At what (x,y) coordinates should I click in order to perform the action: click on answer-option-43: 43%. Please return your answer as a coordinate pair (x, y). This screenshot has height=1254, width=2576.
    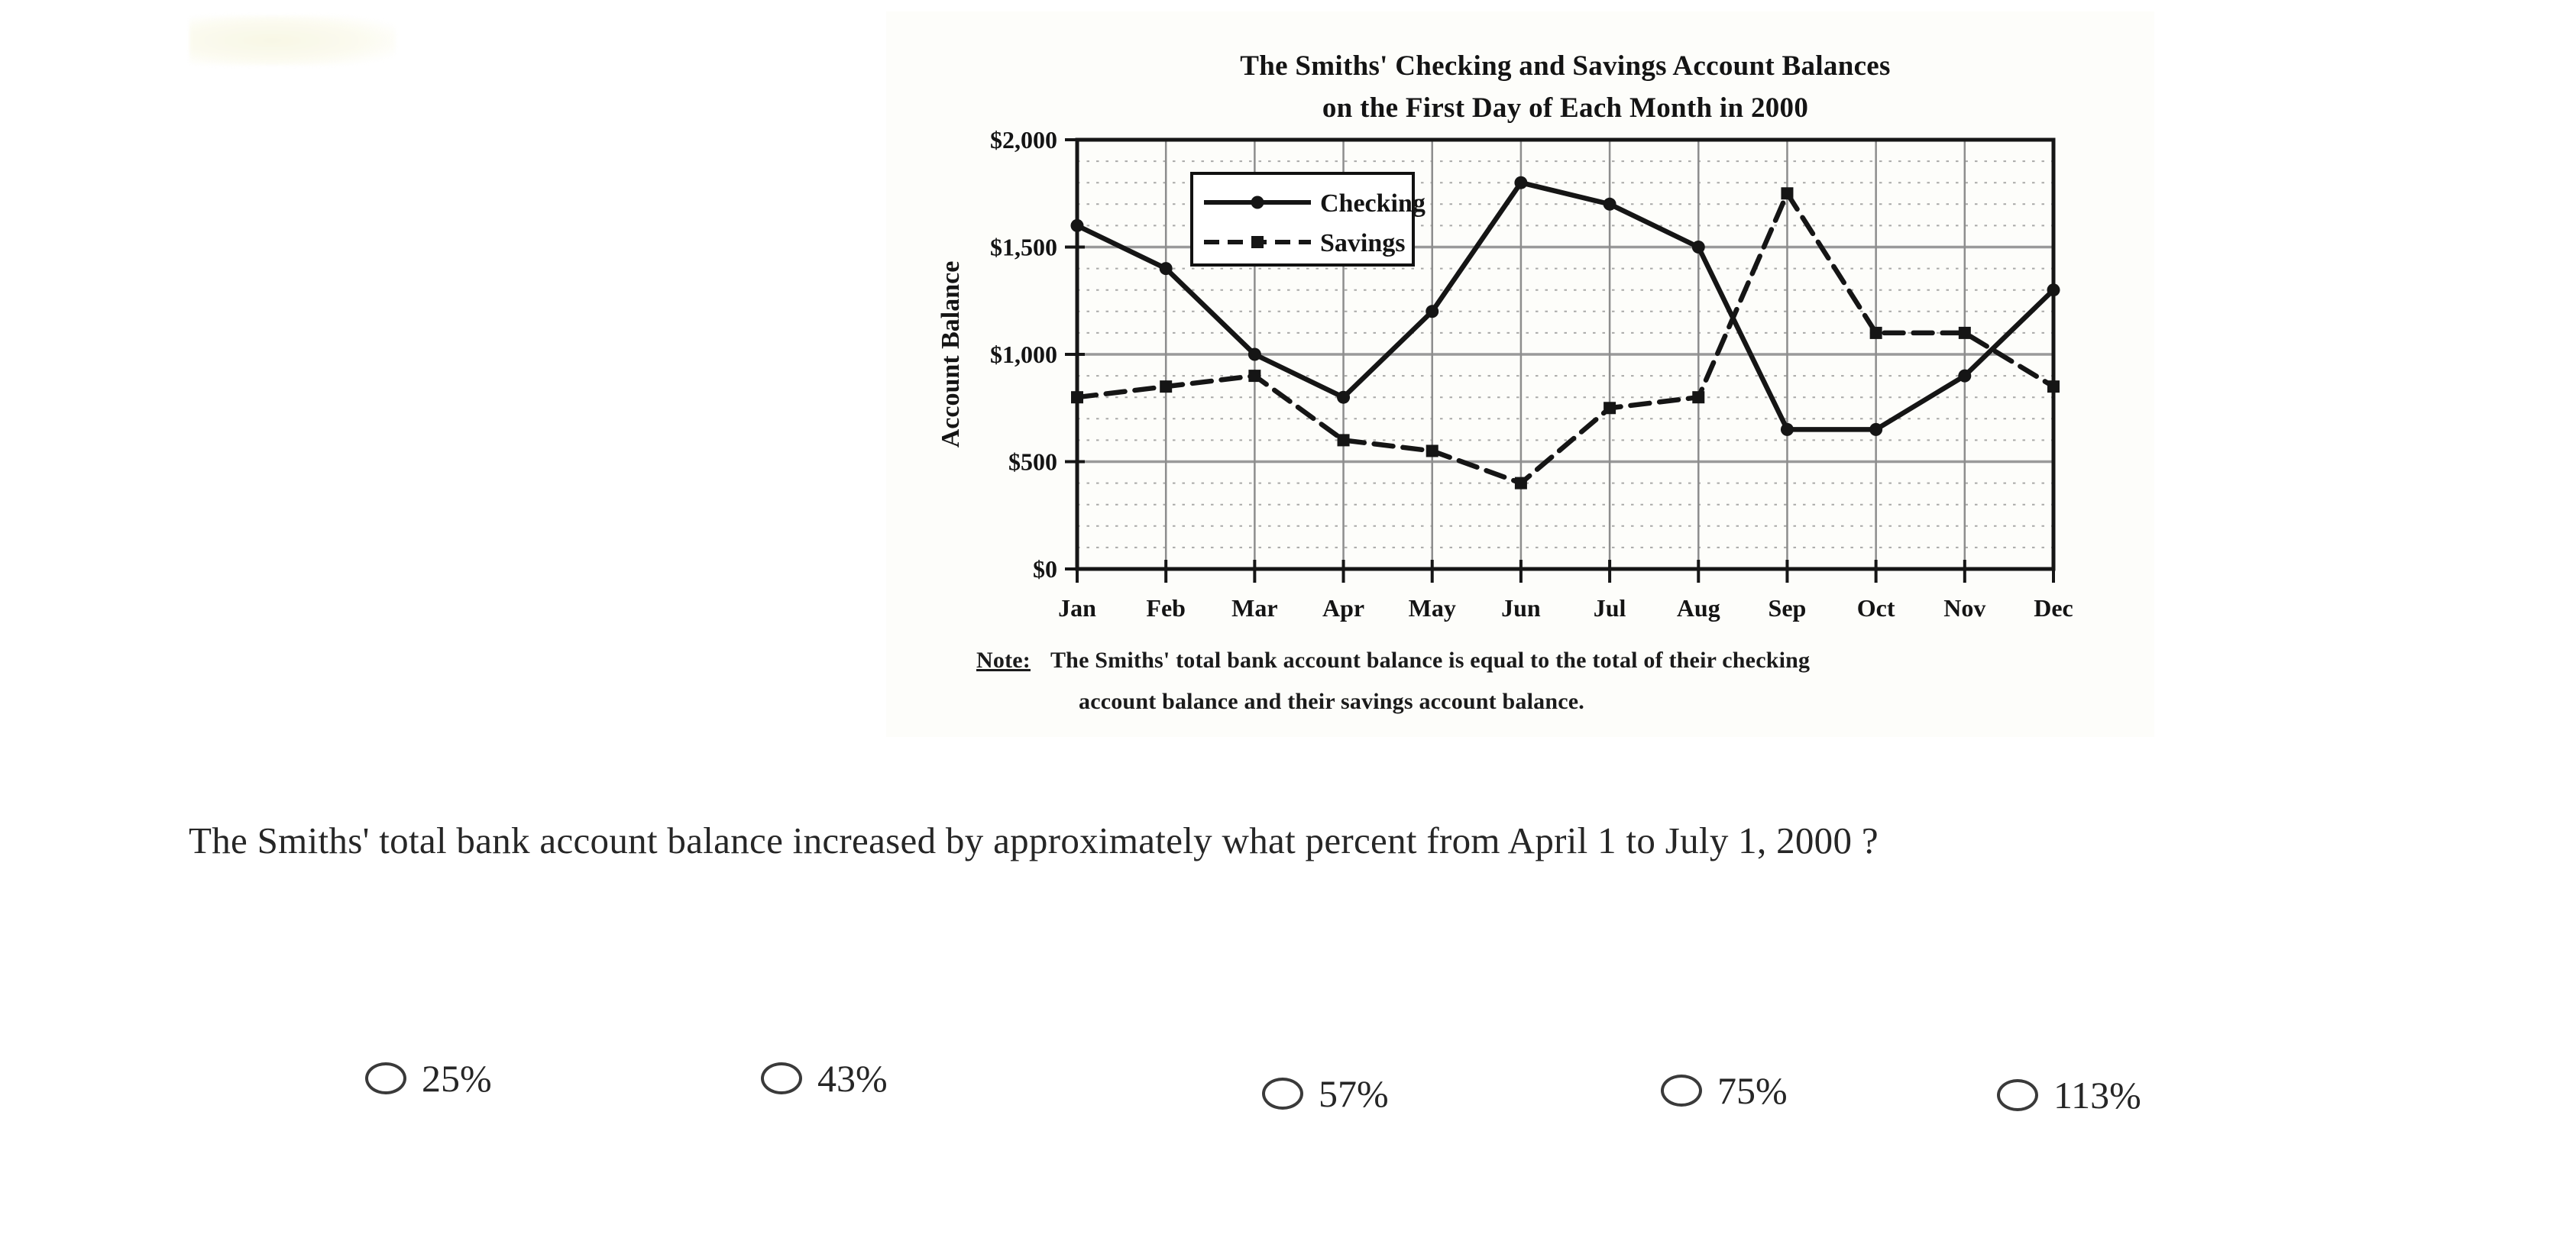
    Looking at the image, I should click on (824, 1078).